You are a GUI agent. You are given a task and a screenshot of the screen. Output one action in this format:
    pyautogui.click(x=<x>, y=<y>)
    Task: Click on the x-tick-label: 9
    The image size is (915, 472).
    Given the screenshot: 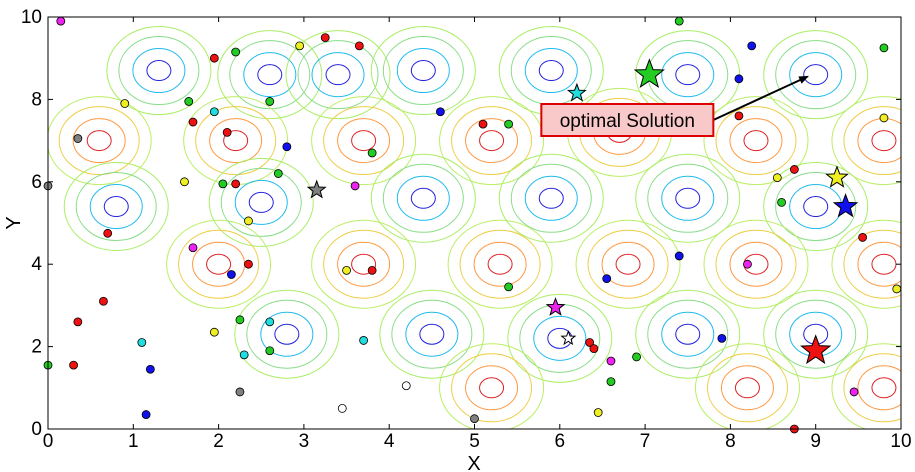 What is the action you would take?
    pyautogui.click(x=815, y=441)
    